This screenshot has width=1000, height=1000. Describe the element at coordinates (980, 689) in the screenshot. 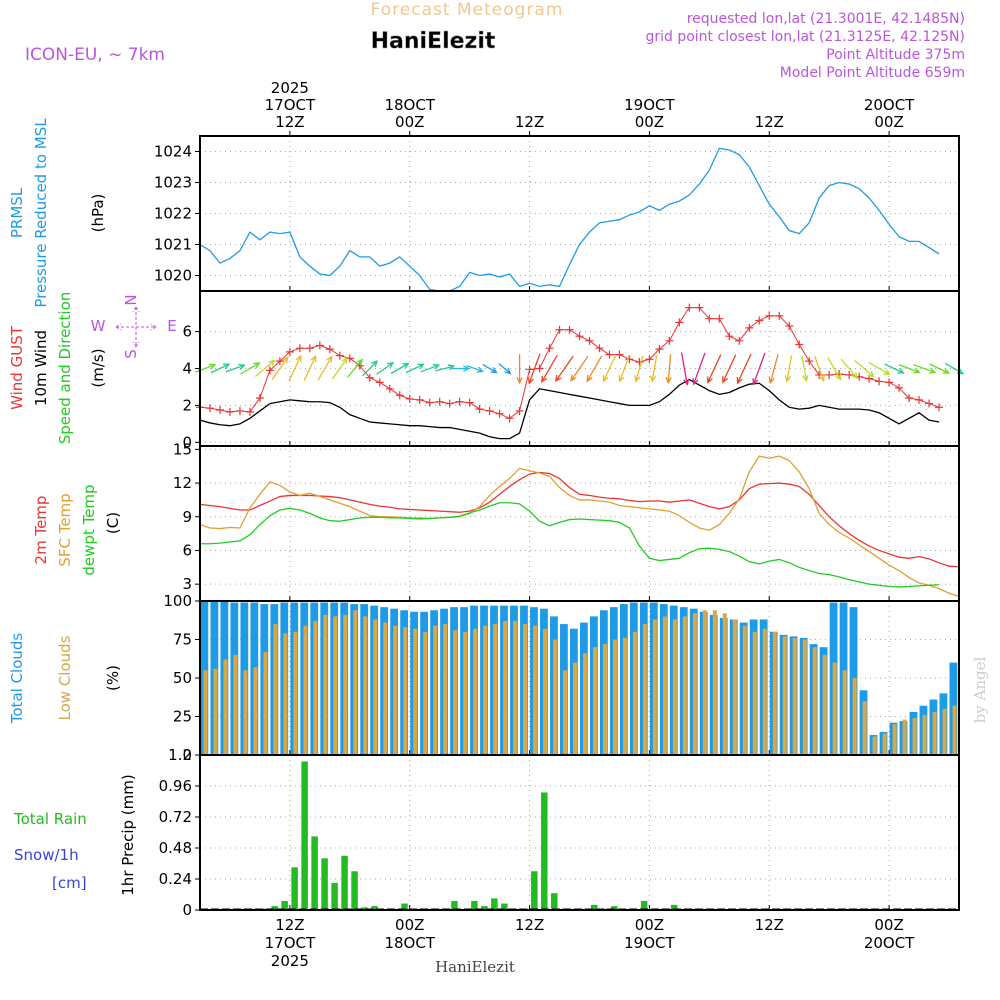

I see `credit-text: by Angel` at that location.